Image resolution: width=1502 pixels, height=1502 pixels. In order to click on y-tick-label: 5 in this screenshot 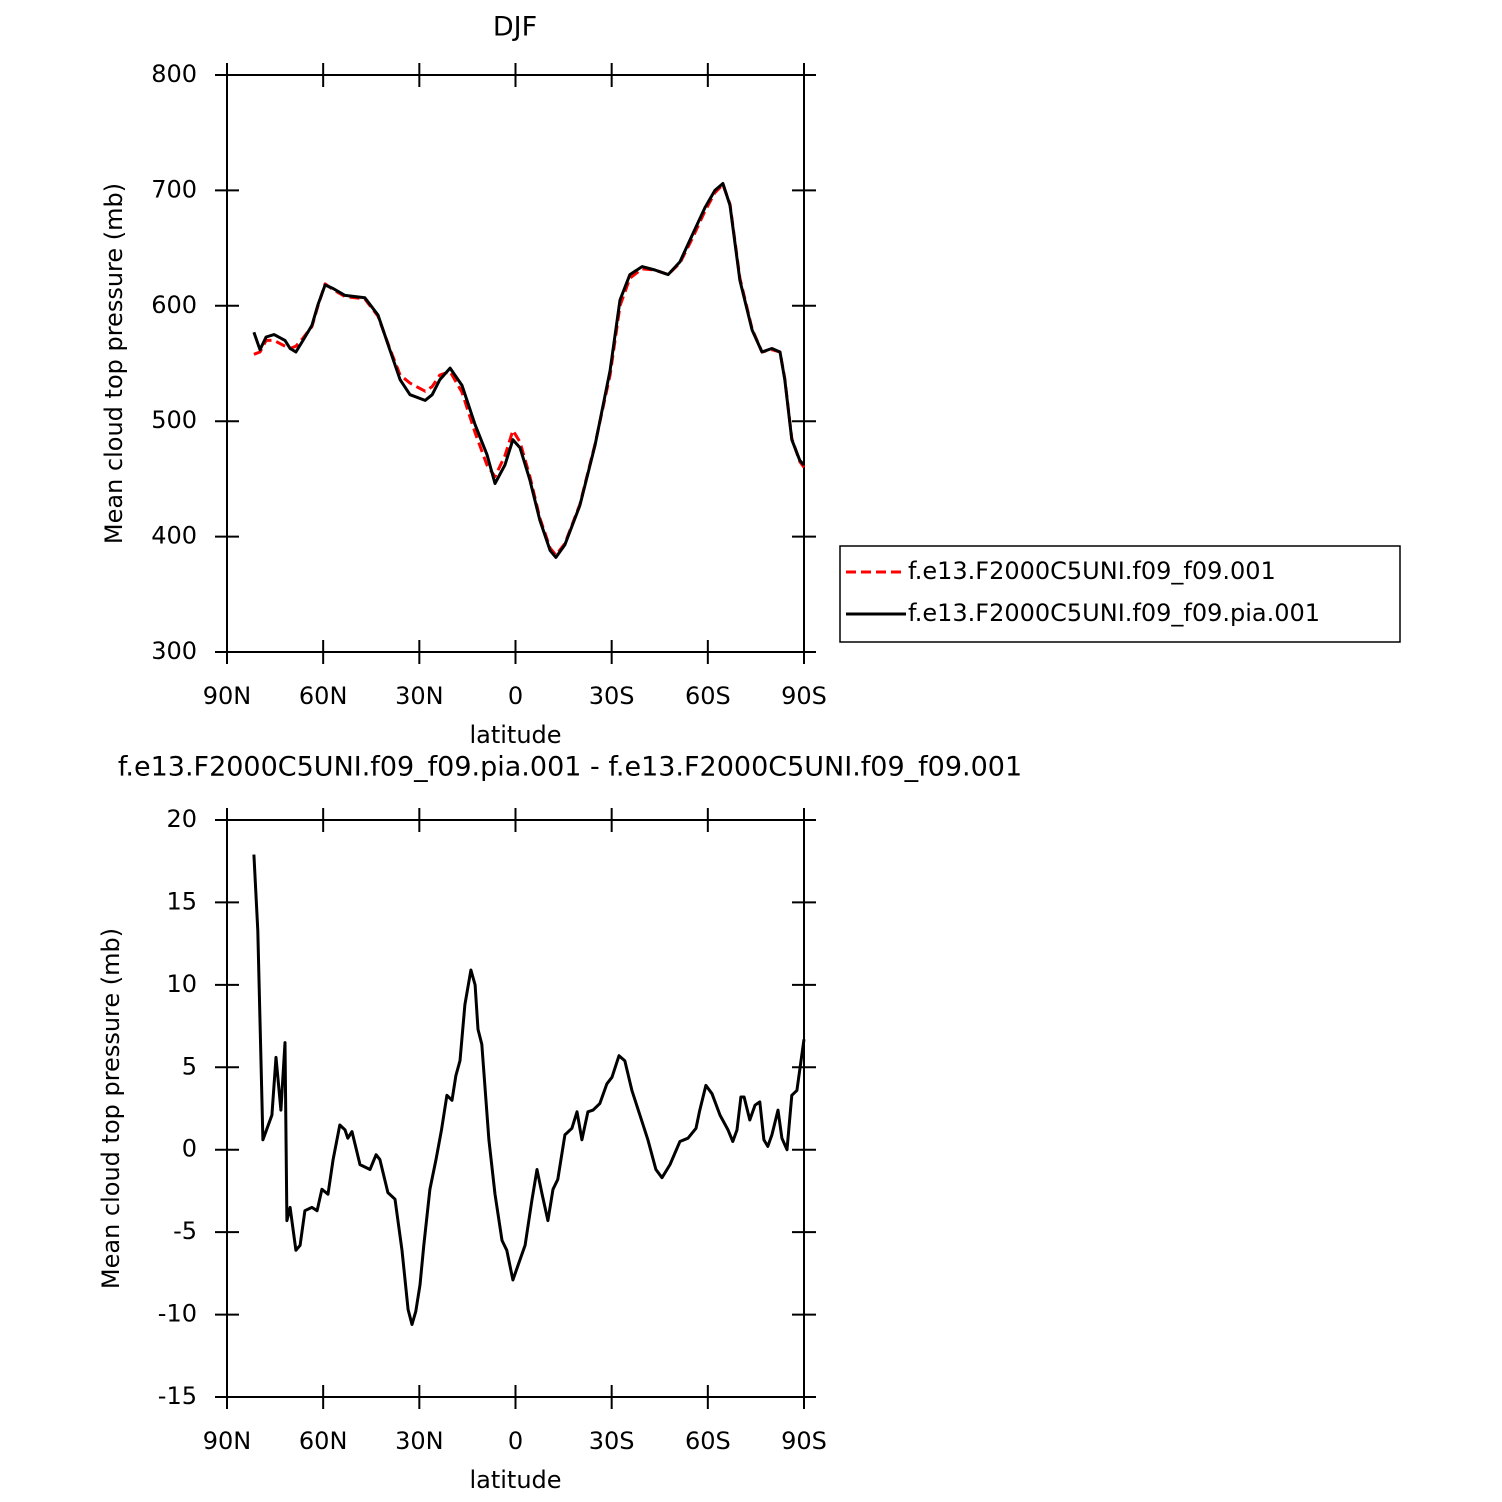, I will do `click(189, 1066)`.